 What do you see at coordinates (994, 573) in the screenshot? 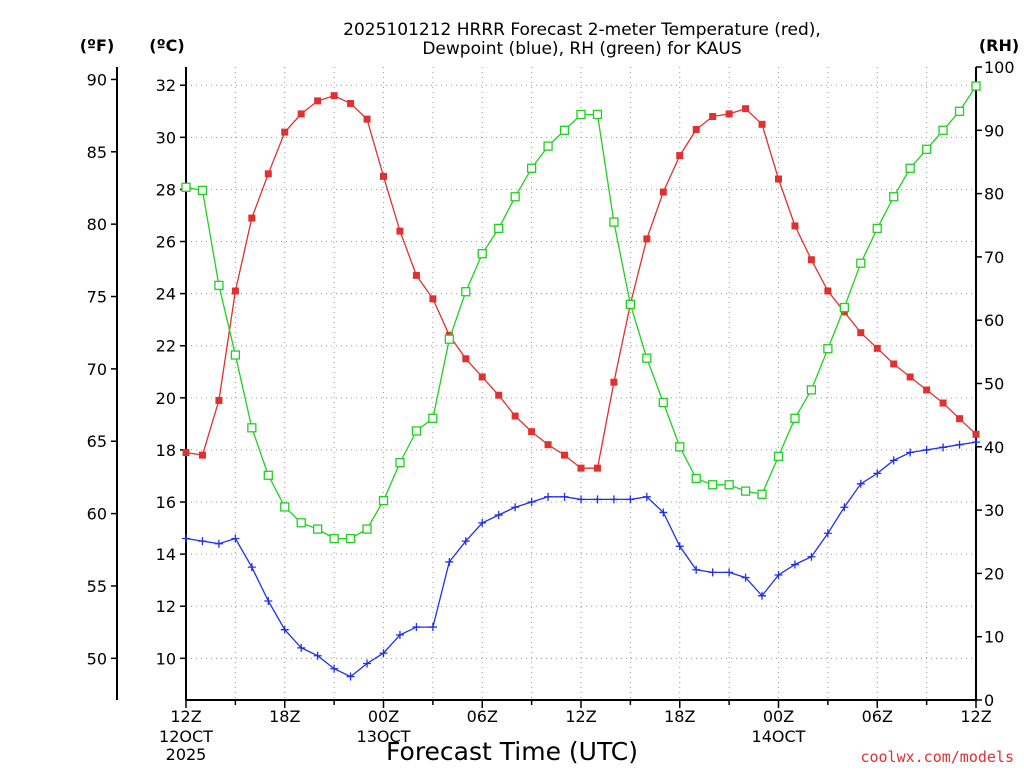
I see `rh-tick-label: 20` at bounding box center [994, 573].